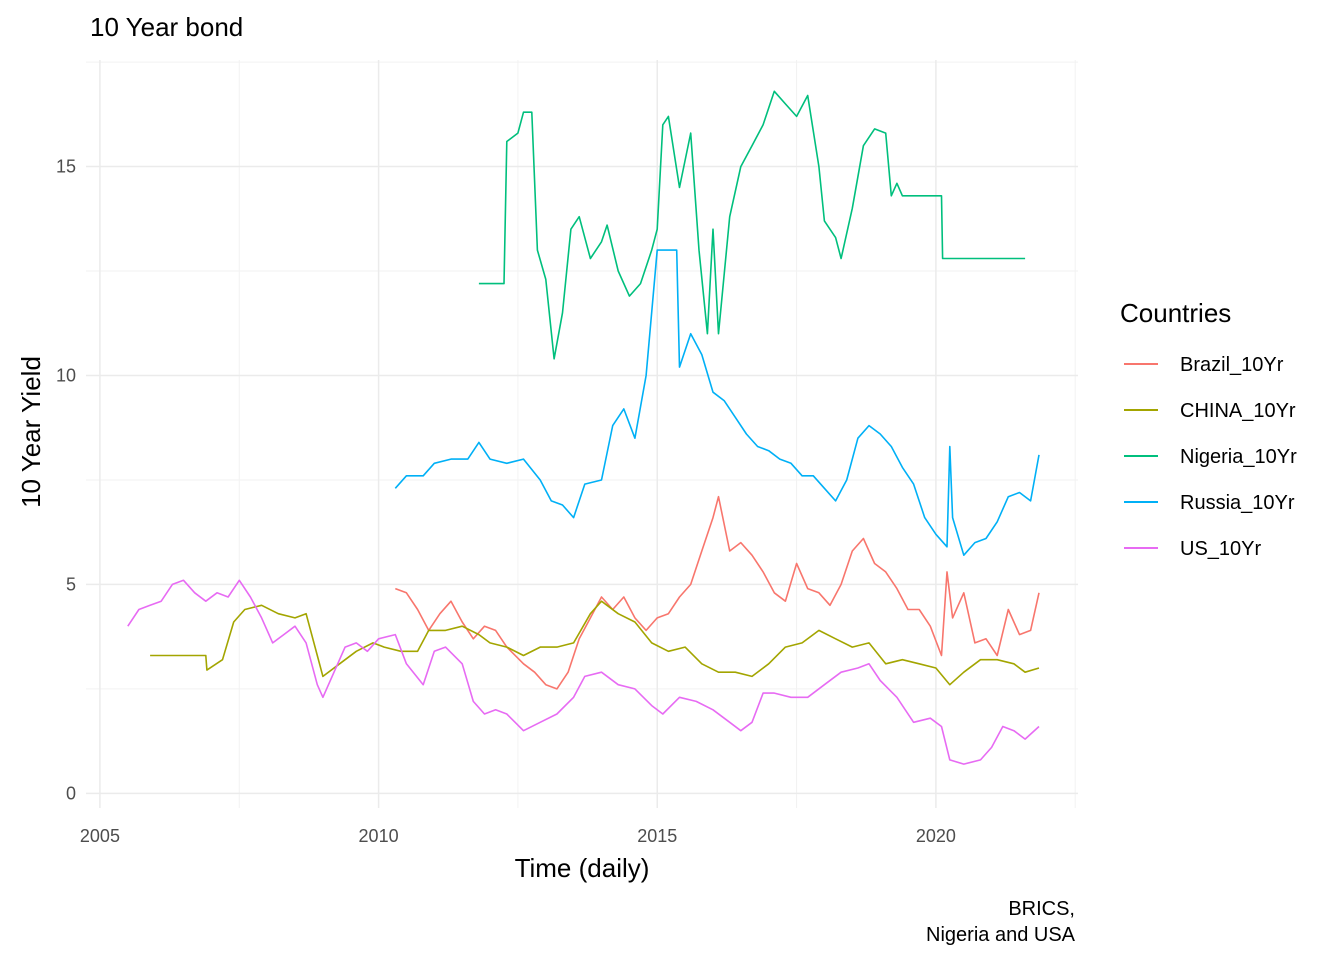 Image resolution: width=1344 pixels, height=965 pixels. I want to click on legend-label: Brazil_10Yr, so click(1232, 365).